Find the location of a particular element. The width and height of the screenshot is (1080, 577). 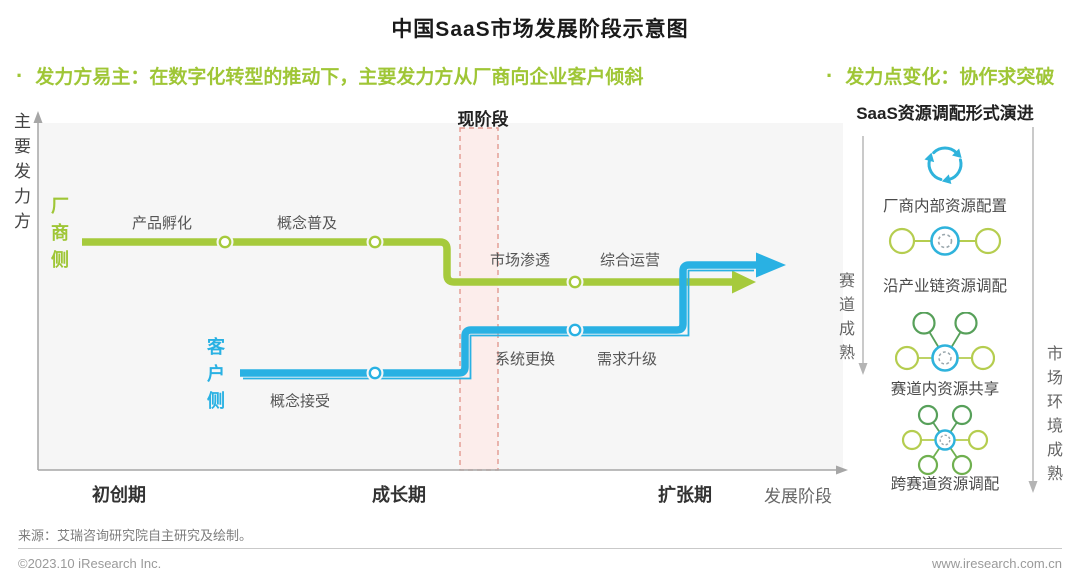

track-maturity-arrowhead-icon is located at coordinates (863, 369).